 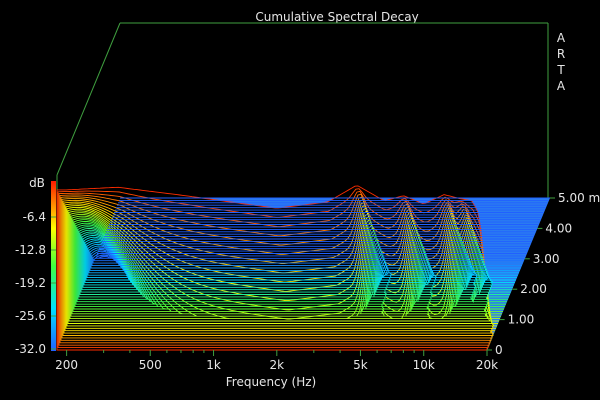 What do you see at coordinates (213, 365) in the screenshot?
I see `x-tick-label: 1k` at bounding box center [213, 365].